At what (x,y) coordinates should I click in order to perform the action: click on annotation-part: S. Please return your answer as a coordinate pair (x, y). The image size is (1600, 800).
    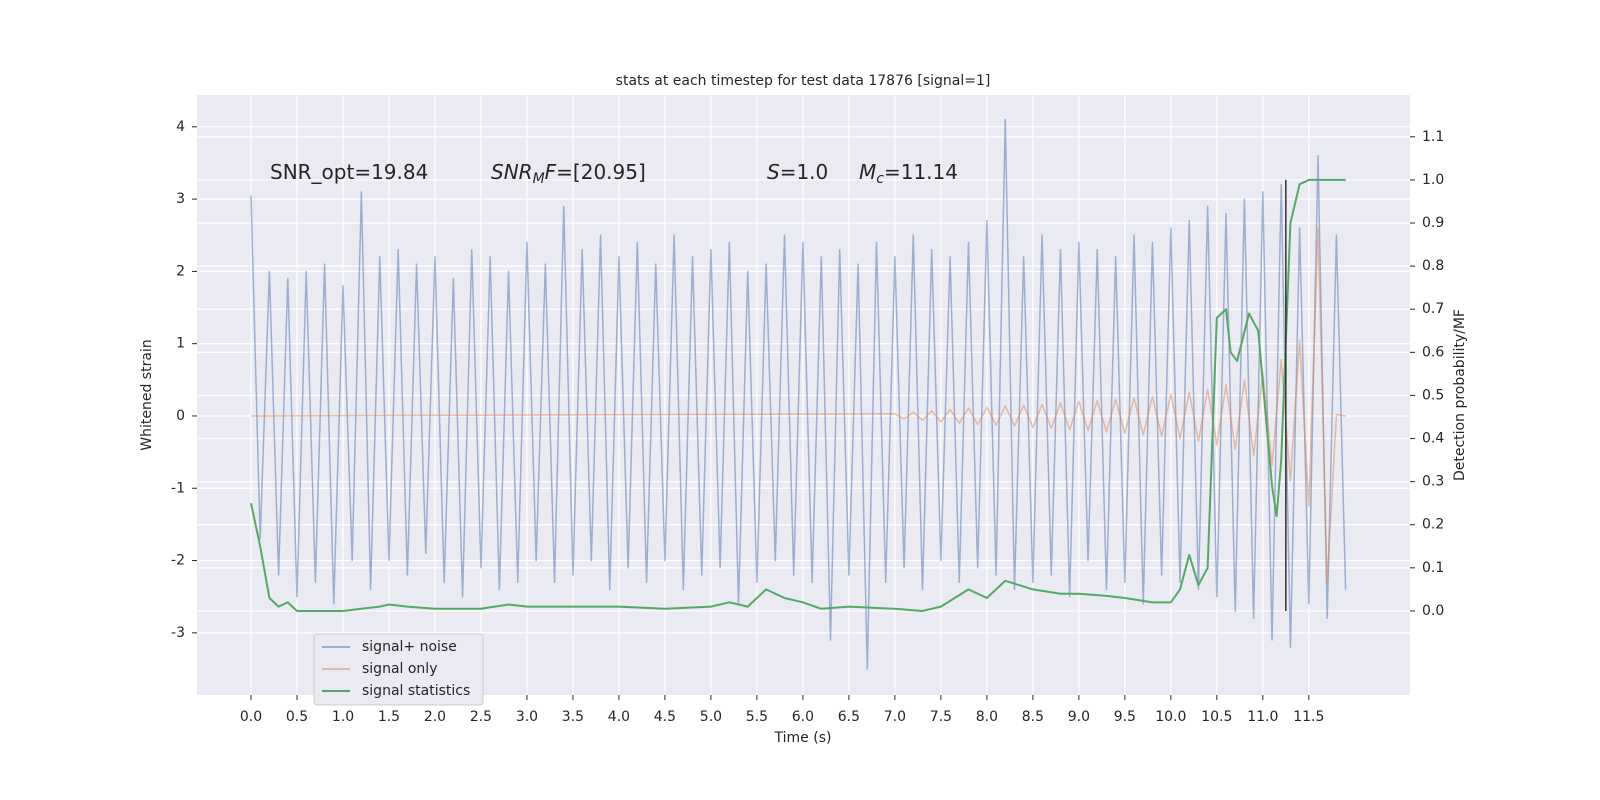
    Looking at the image, I should click on (773, 172).